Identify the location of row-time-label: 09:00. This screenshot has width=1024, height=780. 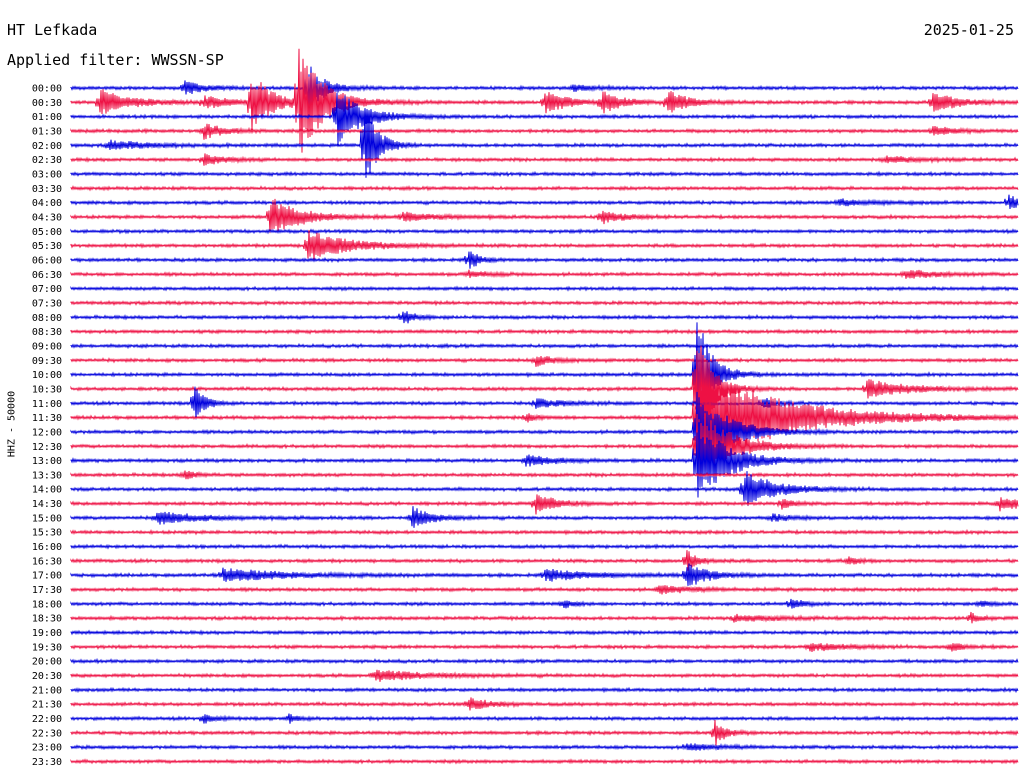
(47, 346).